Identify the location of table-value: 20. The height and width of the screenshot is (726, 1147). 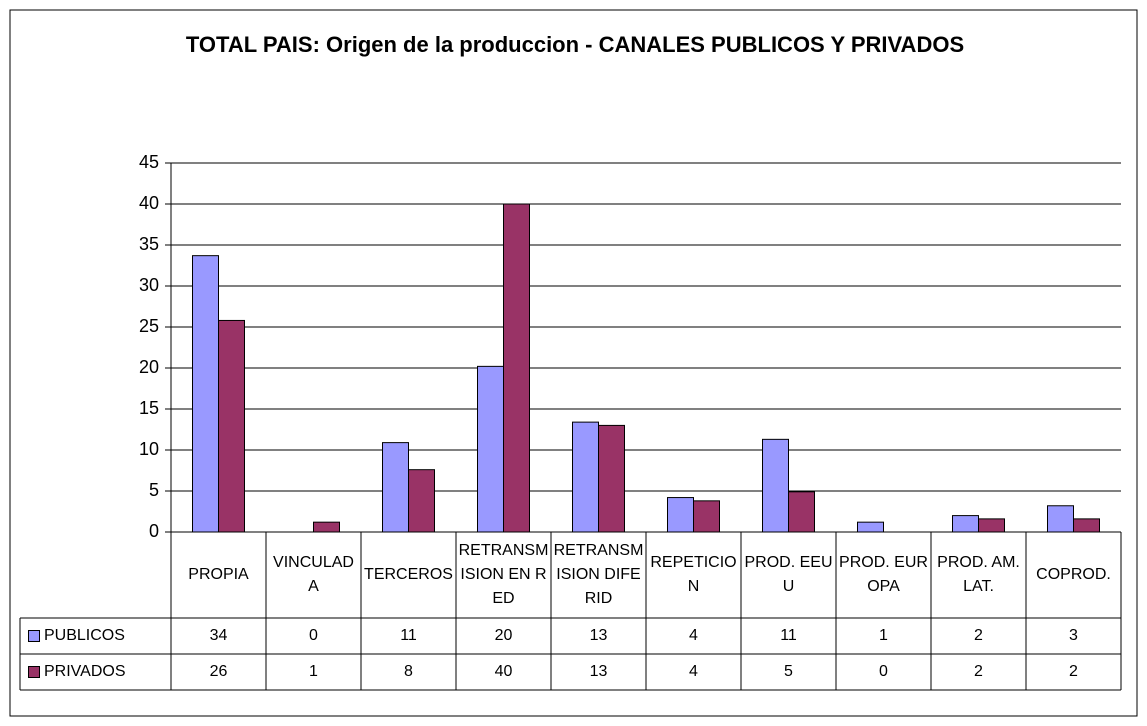
(503, 636).